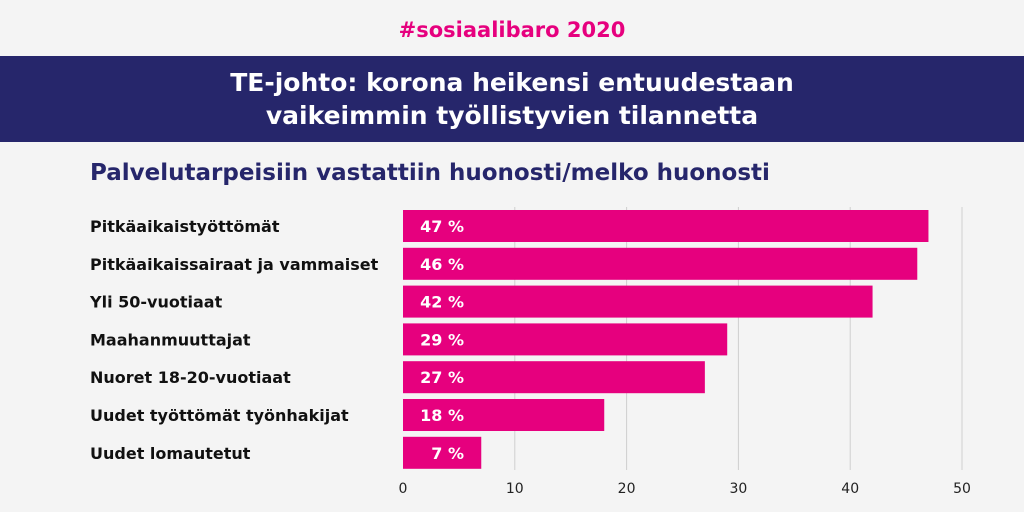 The image size is (1024, 512). What do you see at coordinates (738, 489) in the screenshot?
I see `x-tick-label: 30` at bounding box center [738, 489].